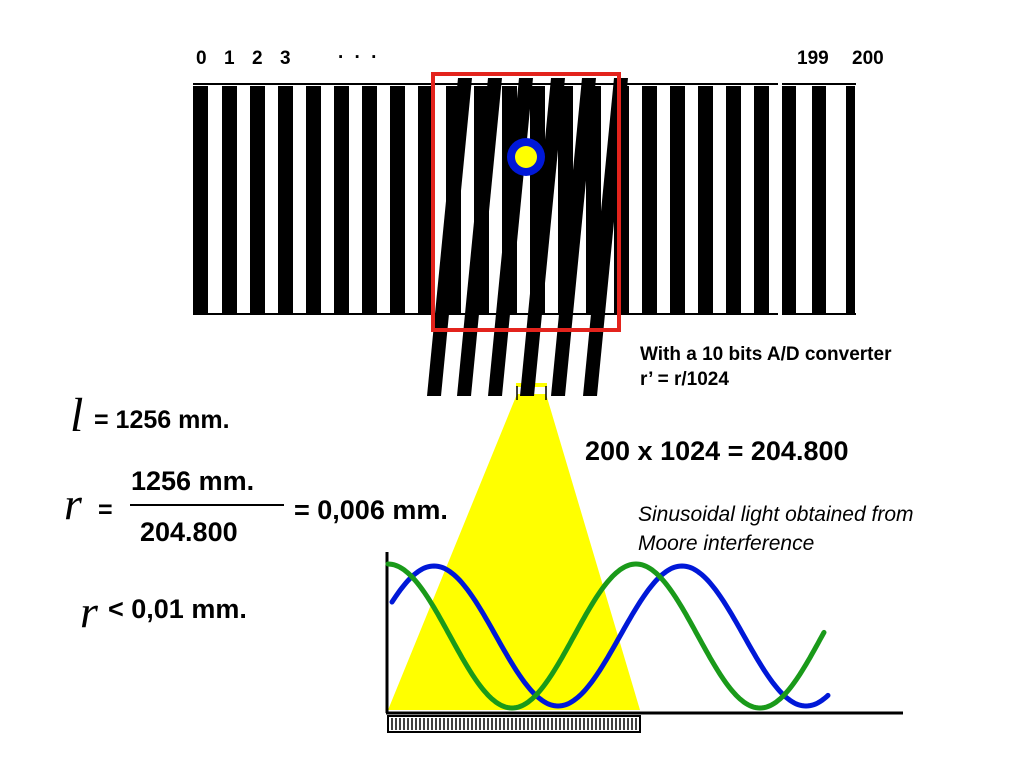  I want to click on grating-end-segment, so click(819, 199).